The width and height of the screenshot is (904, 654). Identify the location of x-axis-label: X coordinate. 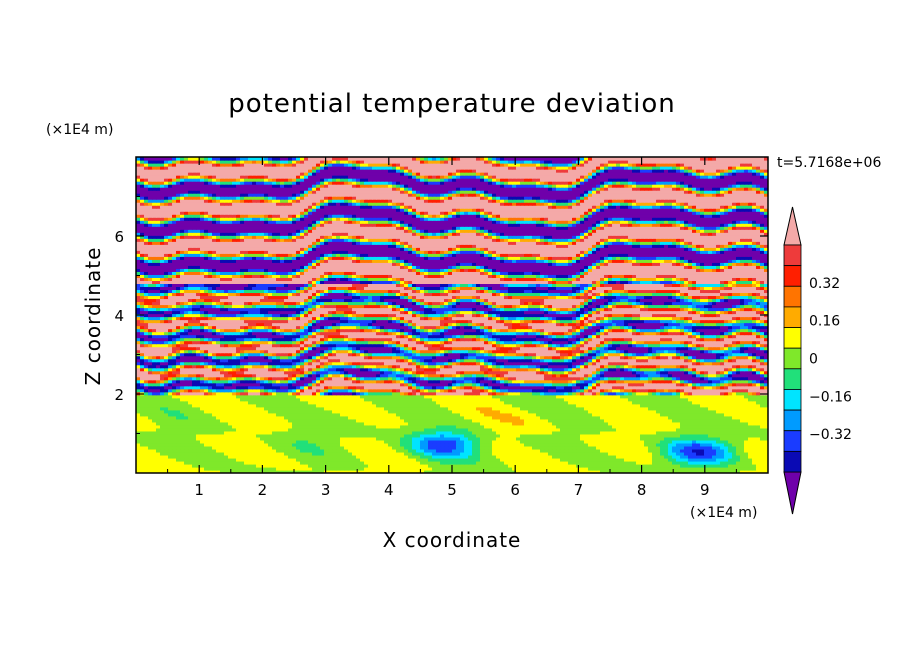
(452, 540).